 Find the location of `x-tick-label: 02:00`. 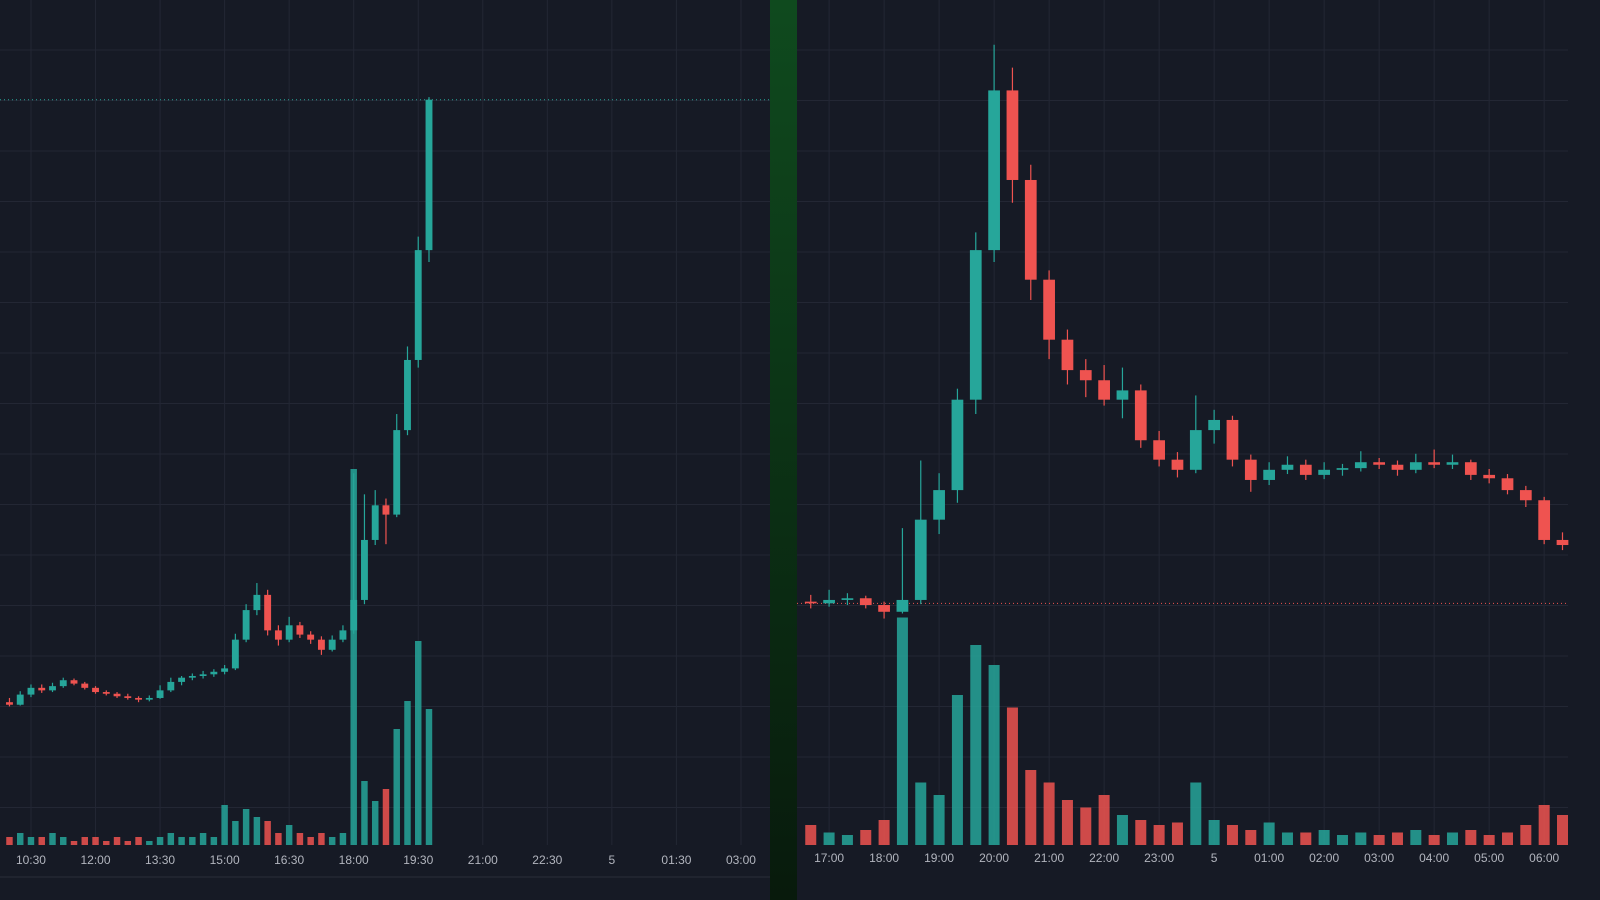

x-tick-label: 02:00 is located at coordinates (1324, 858).